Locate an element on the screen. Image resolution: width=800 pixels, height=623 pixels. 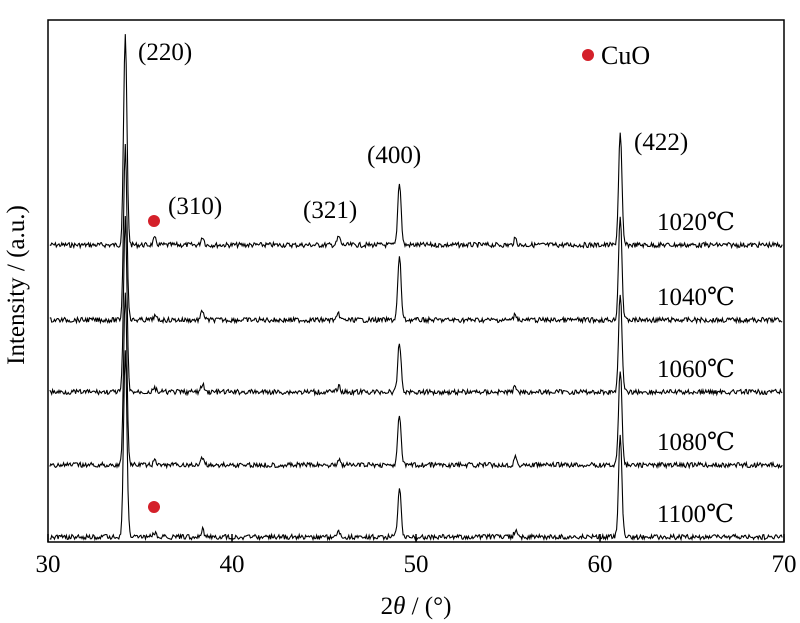
x-tick-label: 70 is located at coordinates (784, 564).